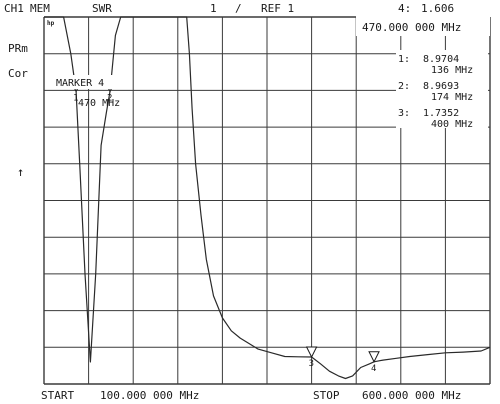 The height and width of the screenshot is (404, 500). What do you see at coordinates (452, 70) in the screenshot?
I see `marker-1-frequency: 136 MHz` at bounding box center [452, 70].